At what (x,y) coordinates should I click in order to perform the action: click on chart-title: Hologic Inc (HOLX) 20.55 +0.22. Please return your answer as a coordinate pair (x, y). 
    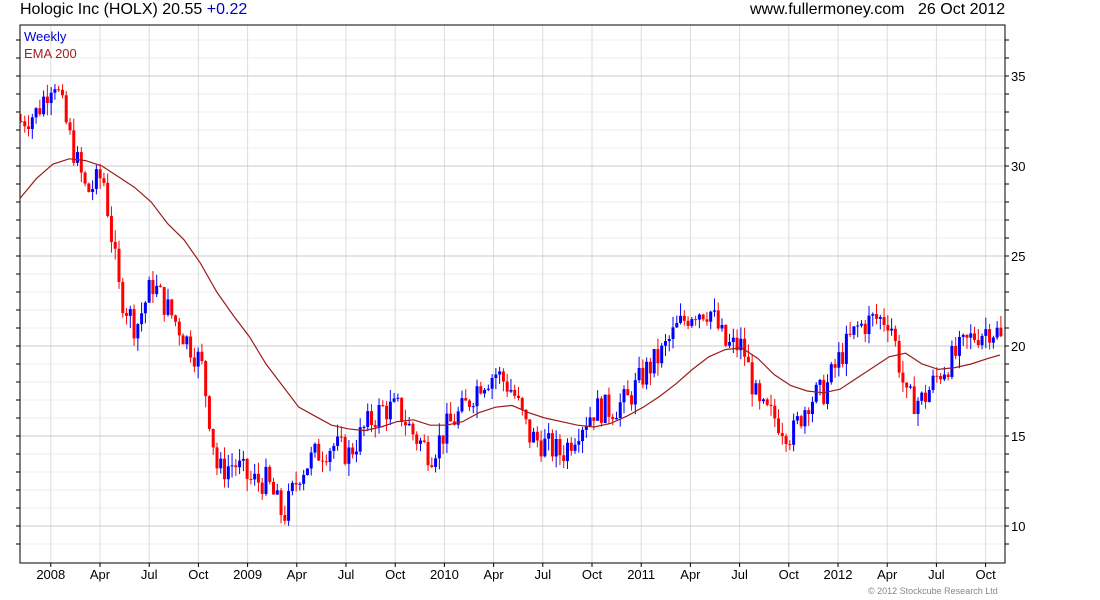
    Looking at the image, I should click on (133, 10).